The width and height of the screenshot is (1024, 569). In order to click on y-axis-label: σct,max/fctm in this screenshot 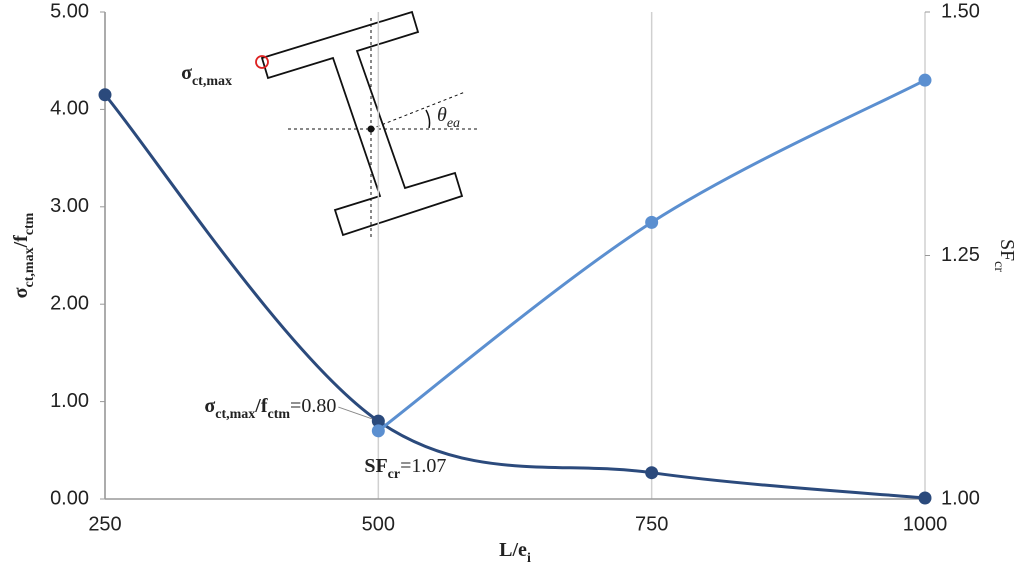, I will do `click(23, 255)`.